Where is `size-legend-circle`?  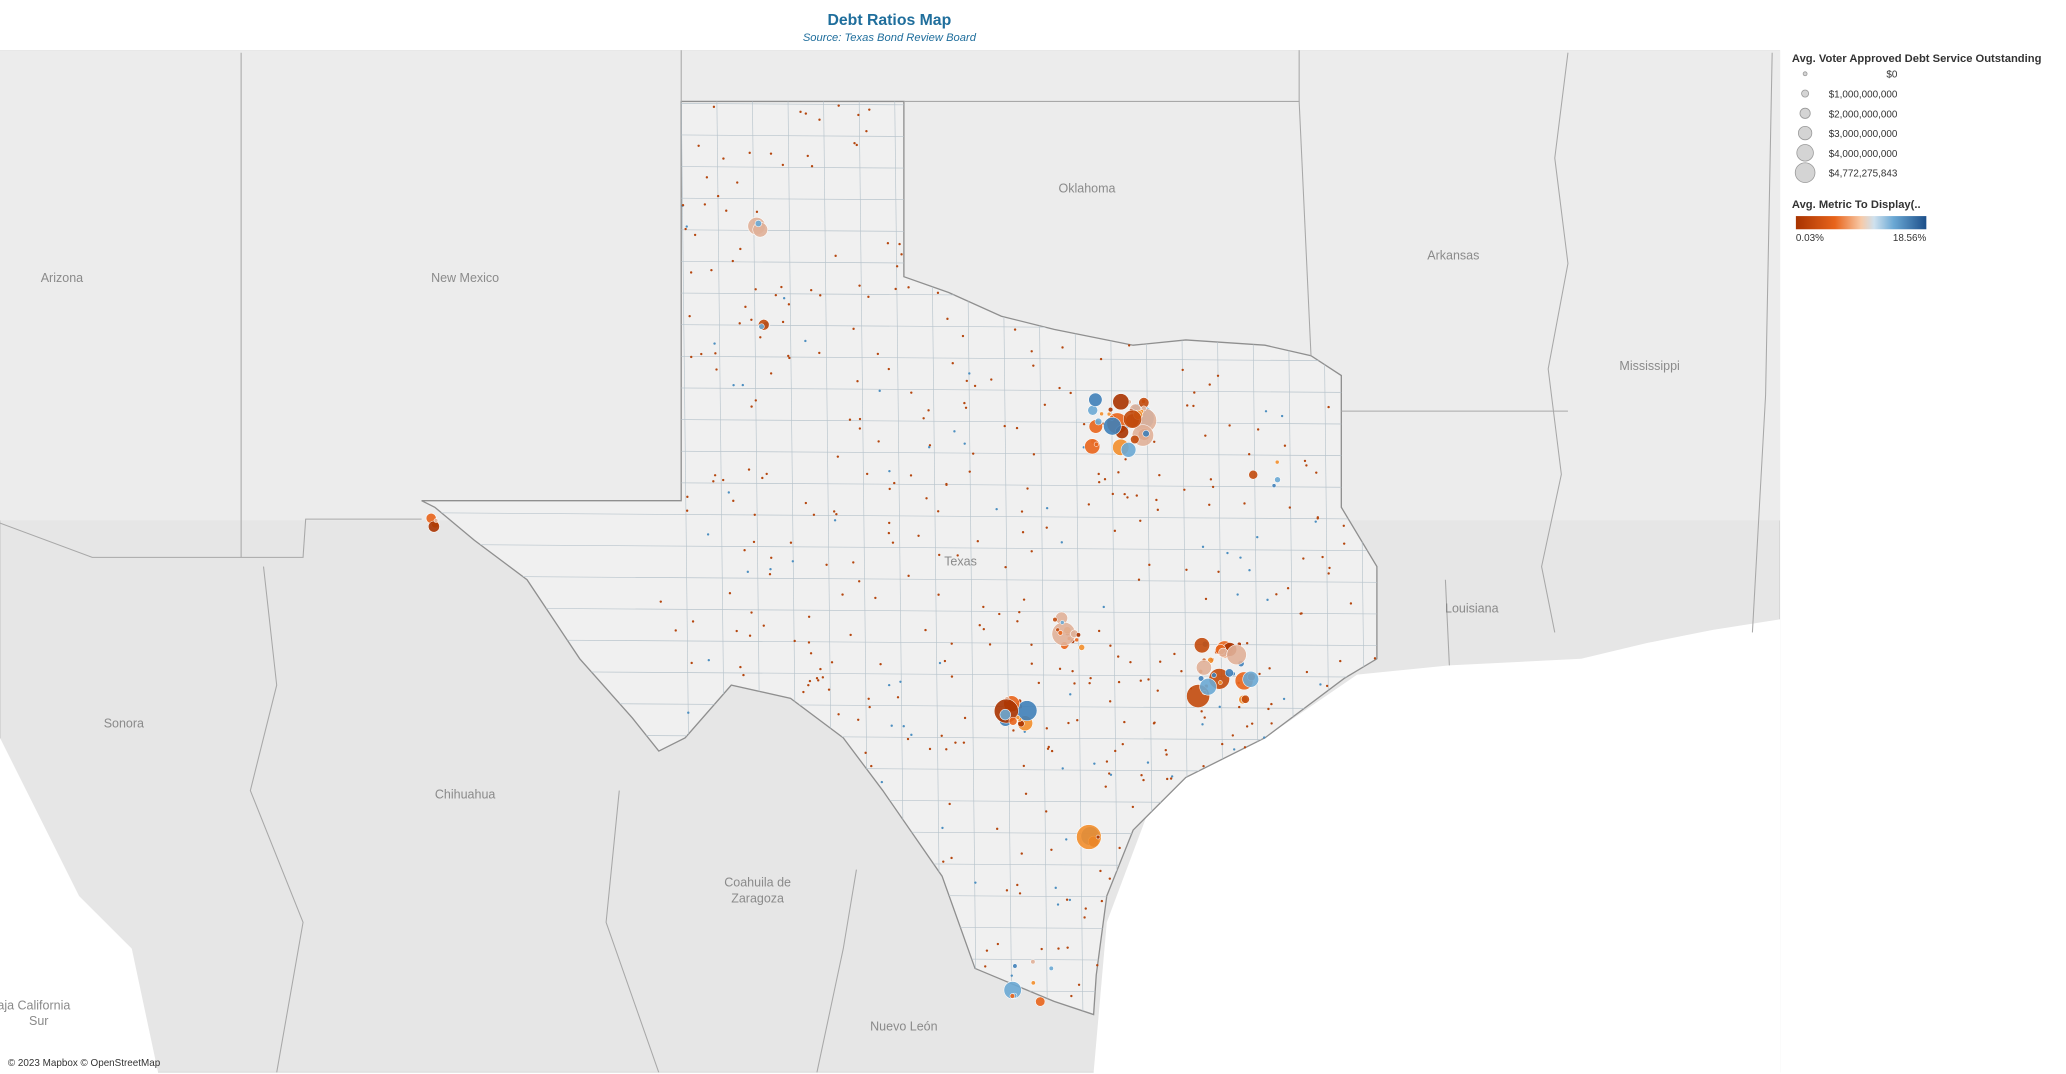
size-legend-circle is located at coordinates (1805, 74).